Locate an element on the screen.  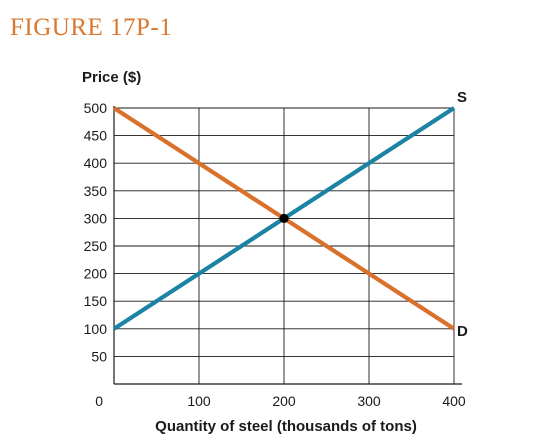
series-D-label: D is located at coordinates (462, 331).